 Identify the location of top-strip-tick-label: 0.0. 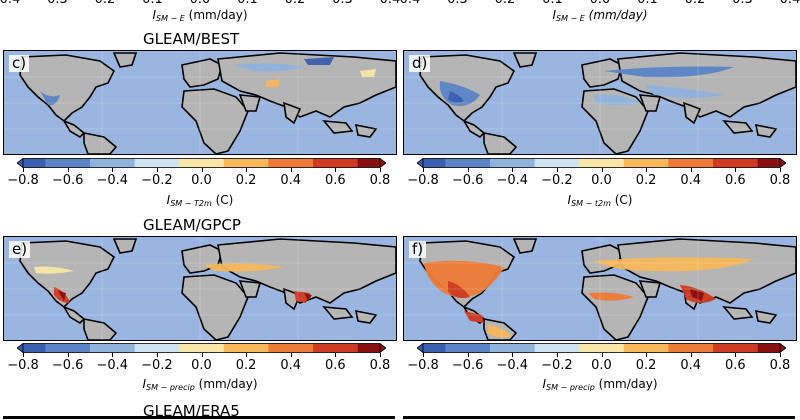
(200, 3).